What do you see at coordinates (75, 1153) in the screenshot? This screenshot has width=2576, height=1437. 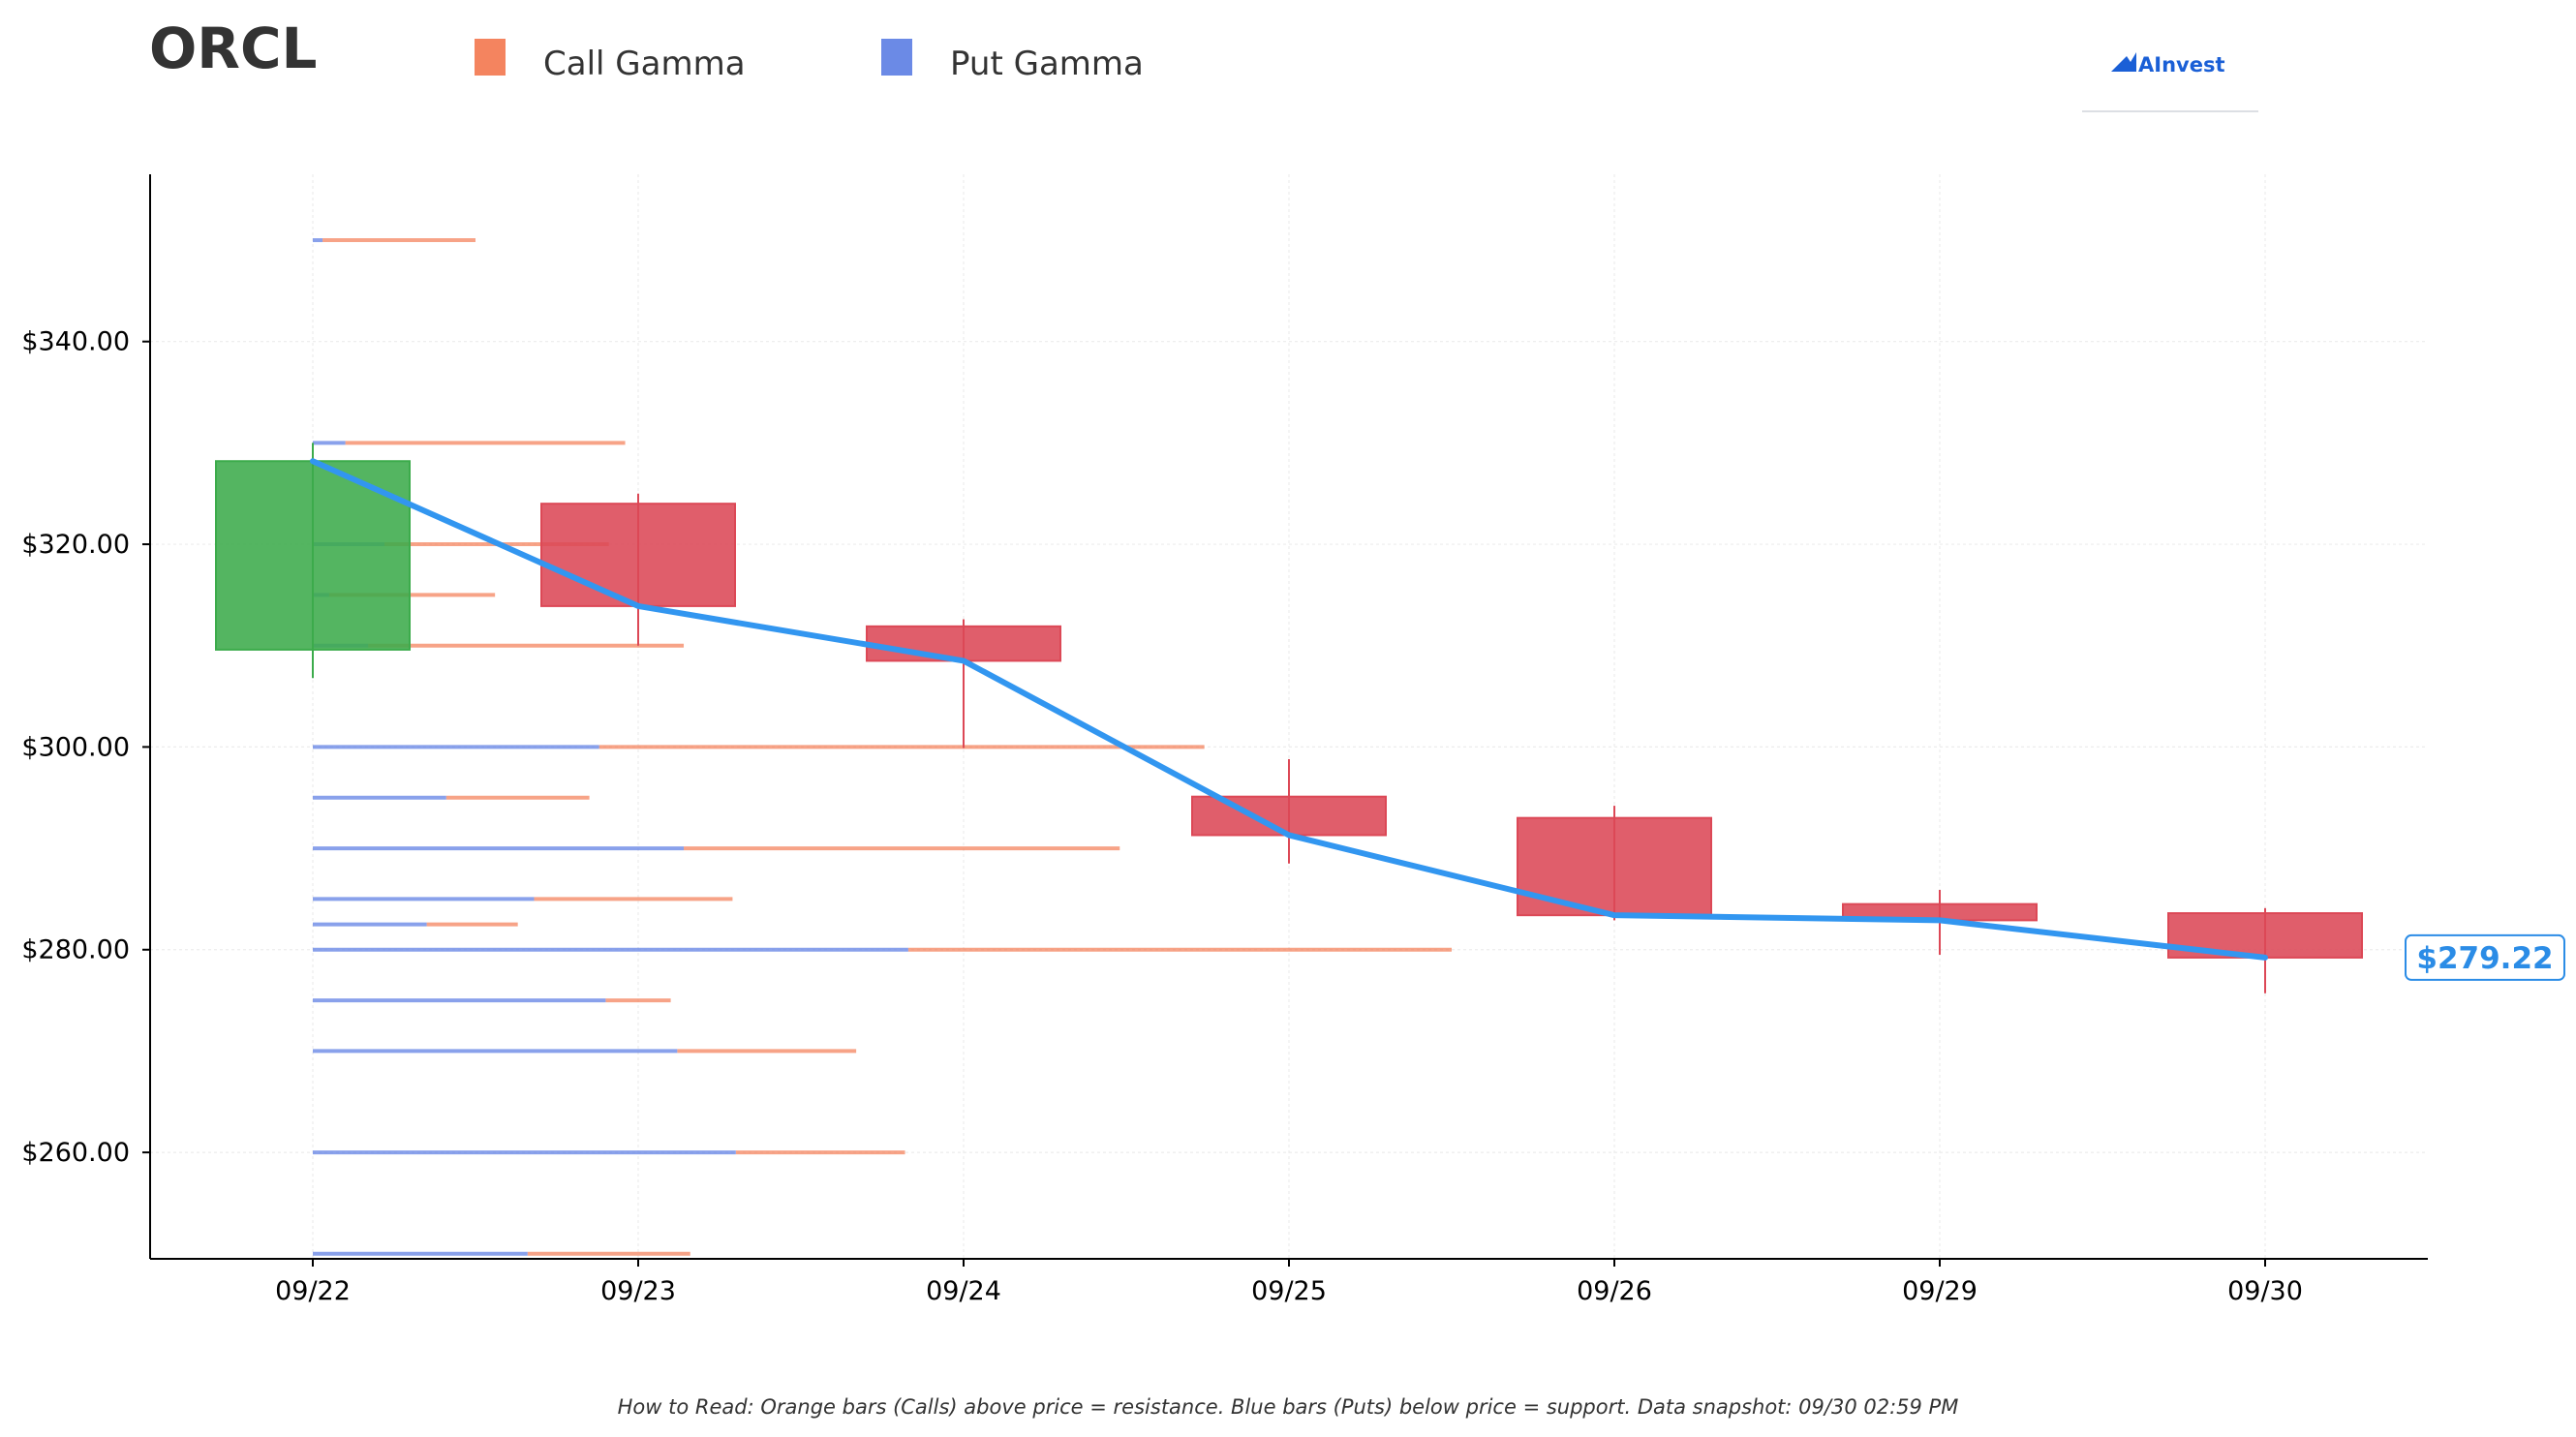 I see `y-tick-label: $260.00` at bounding box center [75, 1153].